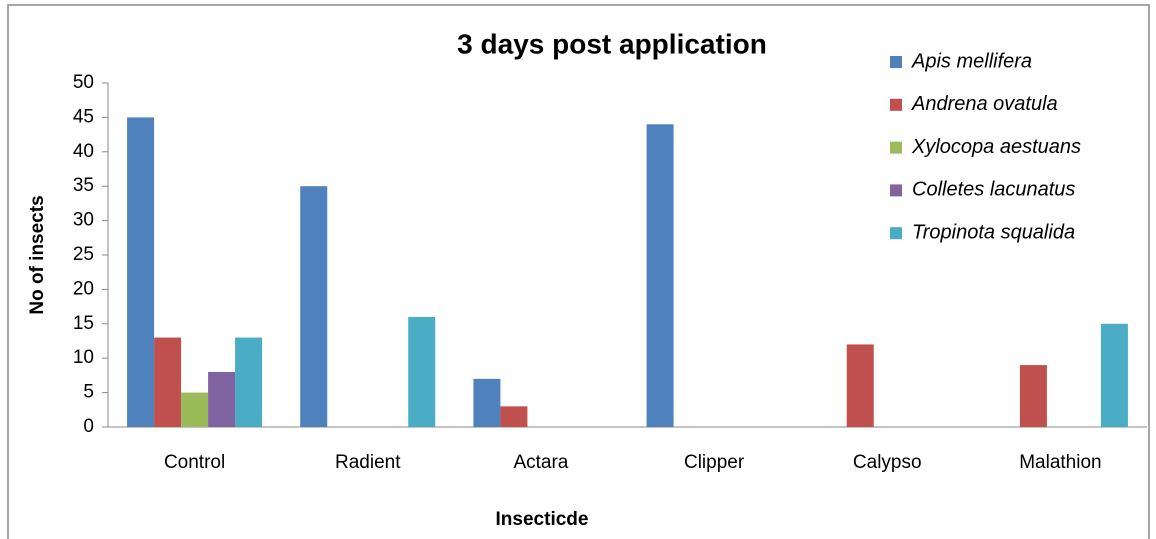 This screenshot has width=1156, height=539. What do you see at coordinates (83, 357) in the screenshot?
I see `y-tick-label: 10` at bounding box center [83, 357].